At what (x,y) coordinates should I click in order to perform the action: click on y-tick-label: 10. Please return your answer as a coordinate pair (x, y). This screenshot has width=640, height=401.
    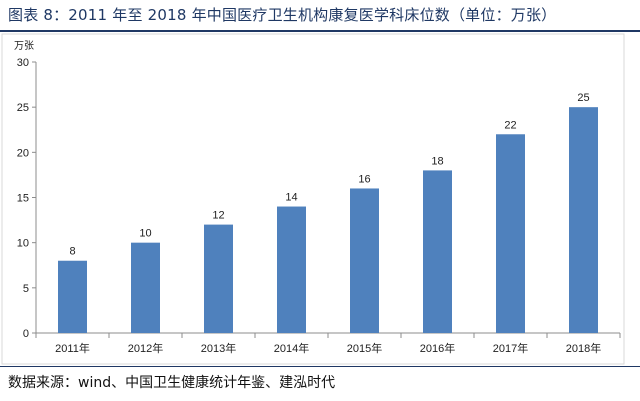
    Looking at the image, I should click on (23, 244).